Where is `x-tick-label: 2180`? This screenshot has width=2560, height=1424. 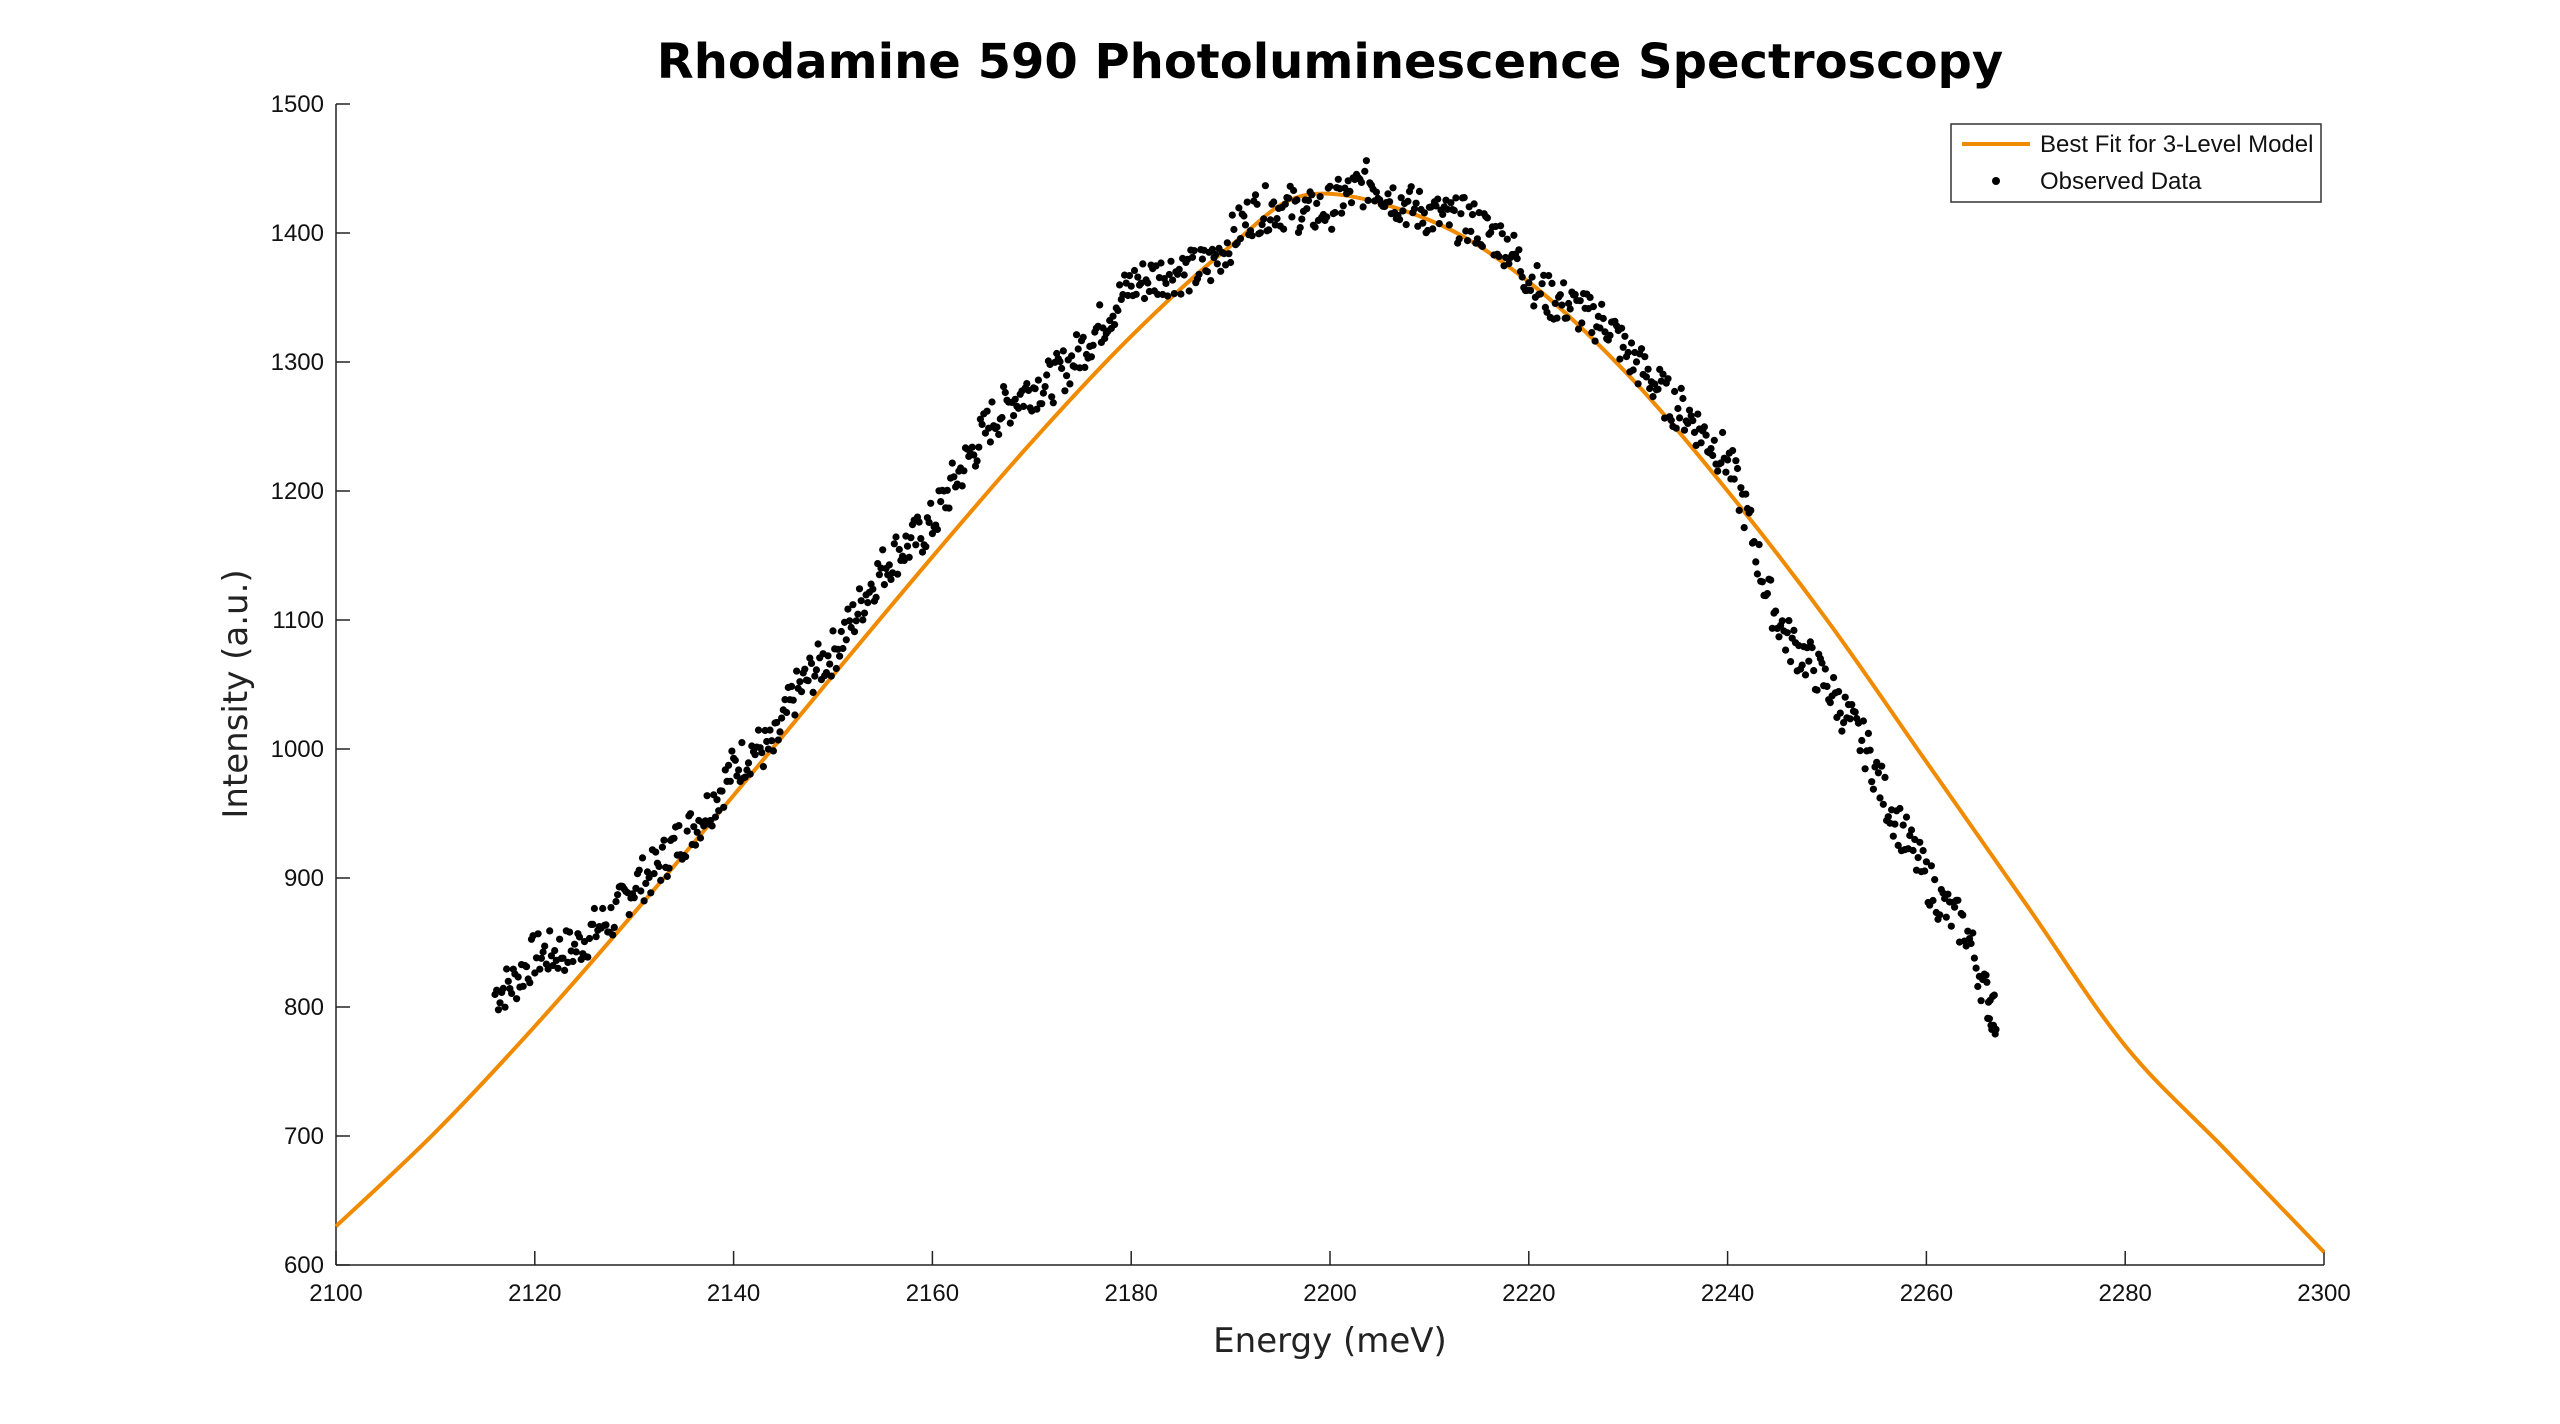 x-tick-label: 2180 is located at coordinates (1131, 1293).